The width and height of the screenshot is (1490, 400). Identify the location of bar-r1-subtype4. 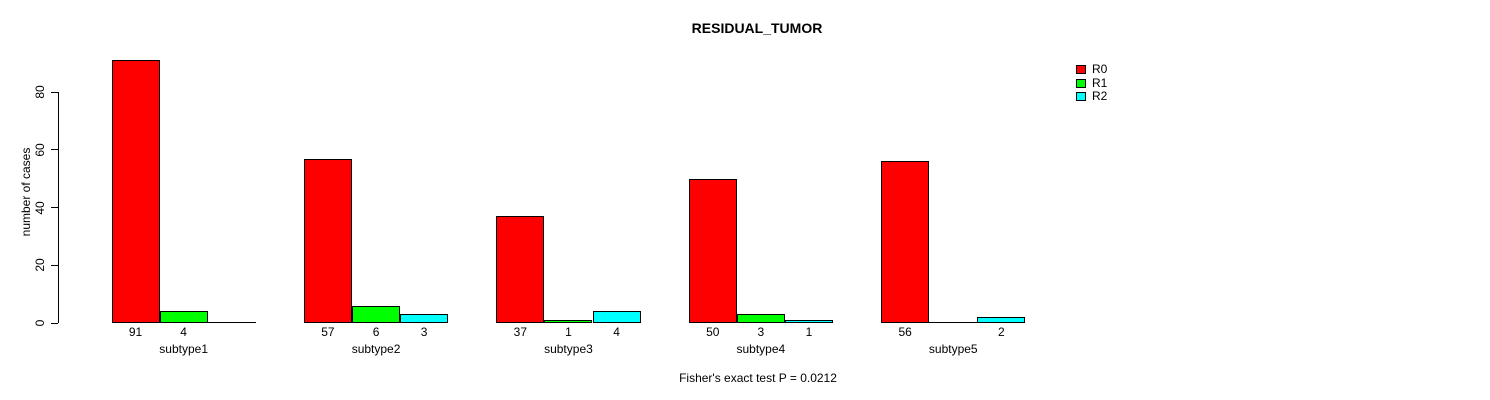
(760, 318).